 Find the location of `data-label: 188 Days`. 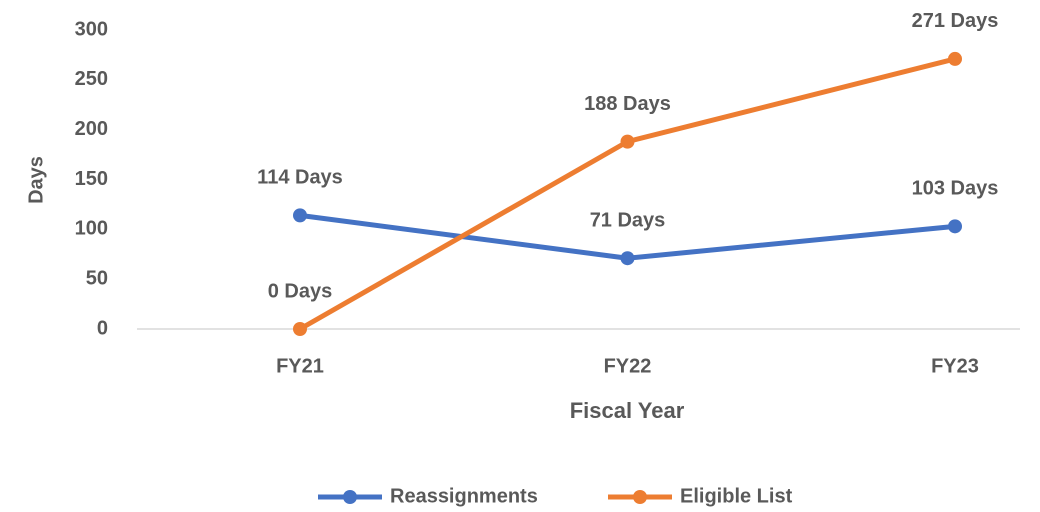

data-label: 188 Days is located at coordinates (627, 104).